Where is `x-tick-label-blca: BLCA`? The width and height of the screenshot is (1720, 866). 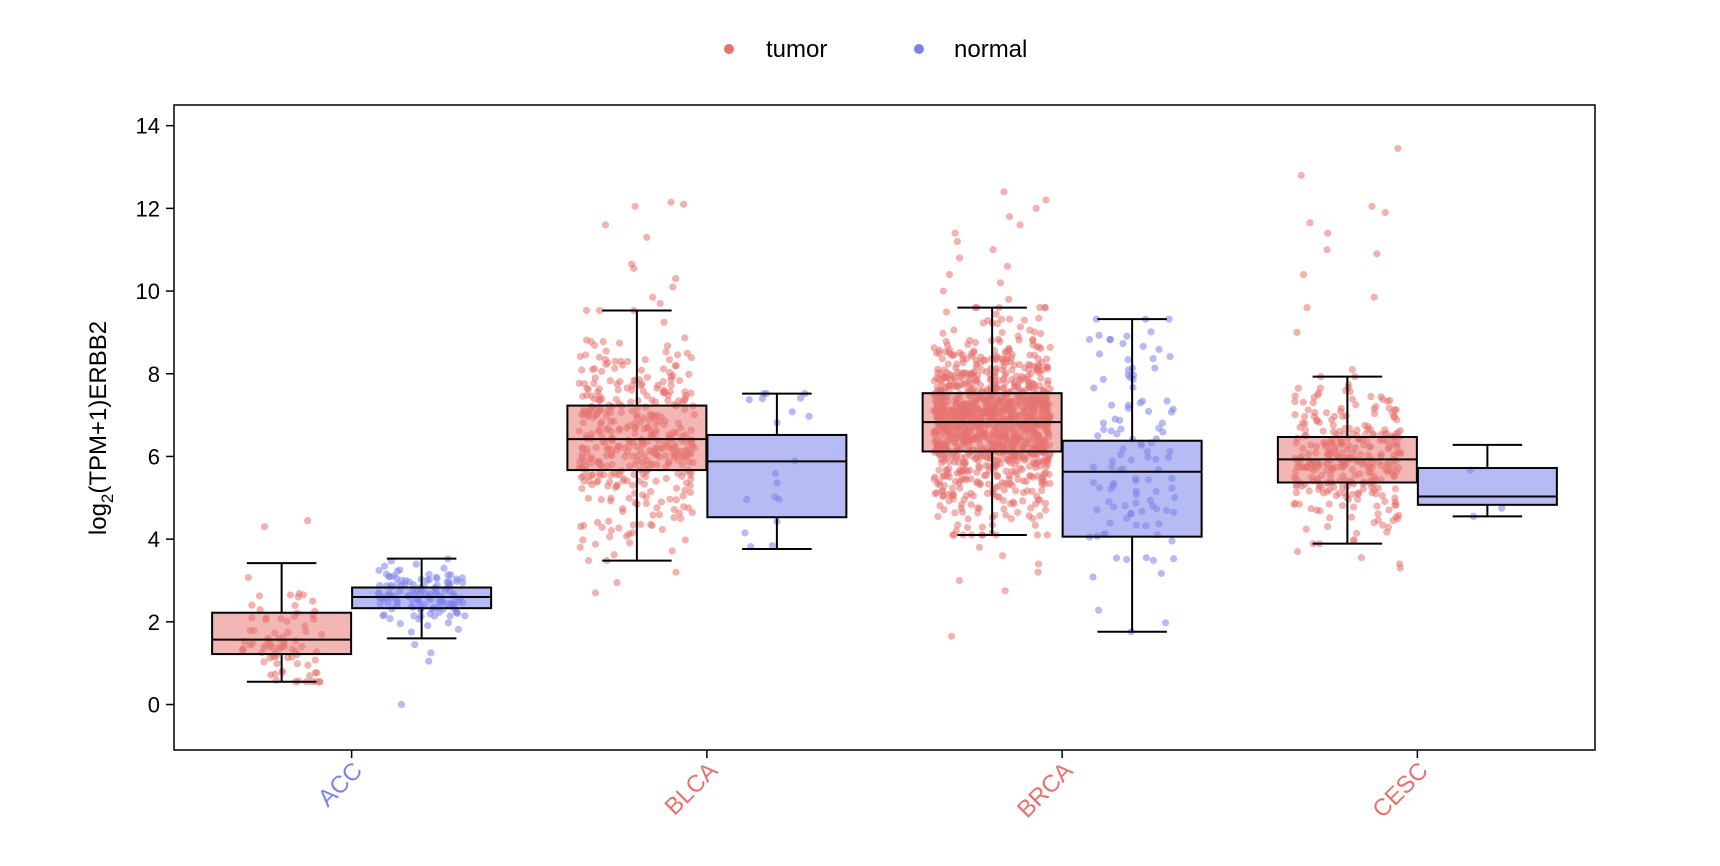
x-tick-label-blca: BLCA is located at coordinates (691, 788).